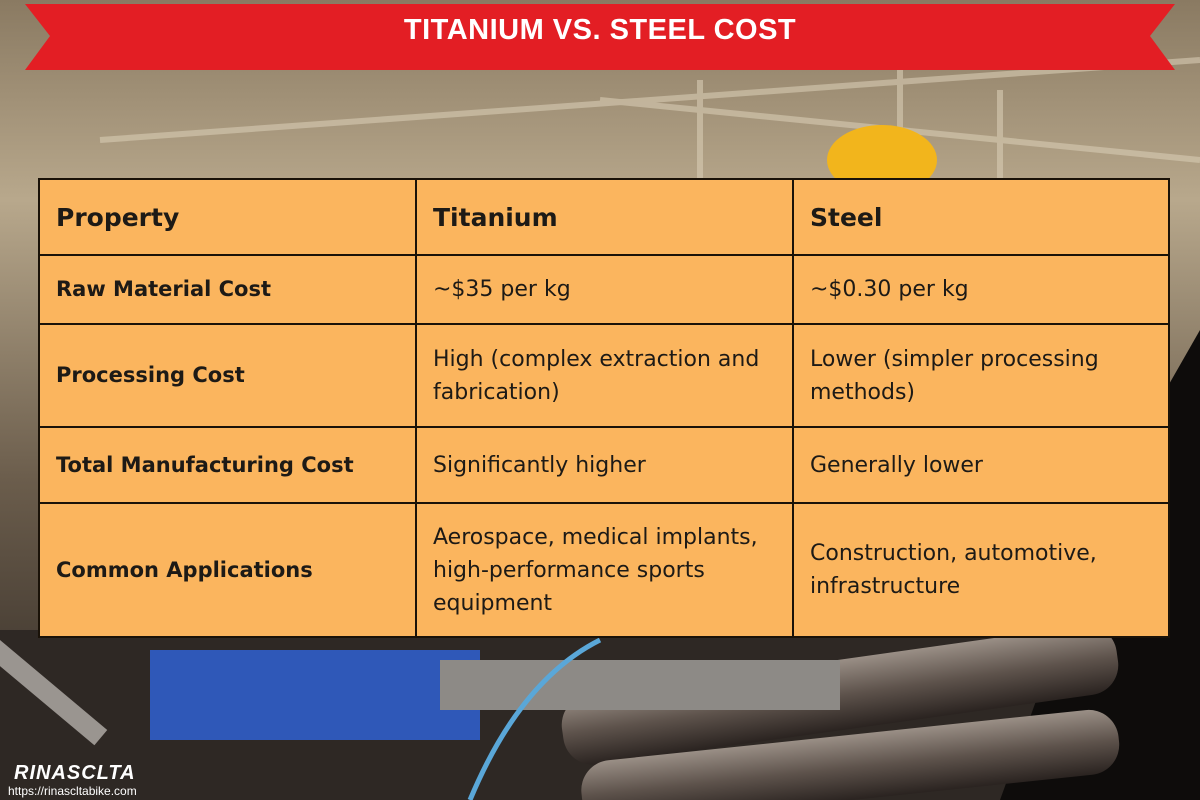  I want to click on cell: Construction, automotive, infrastructure, so click(981, 570).